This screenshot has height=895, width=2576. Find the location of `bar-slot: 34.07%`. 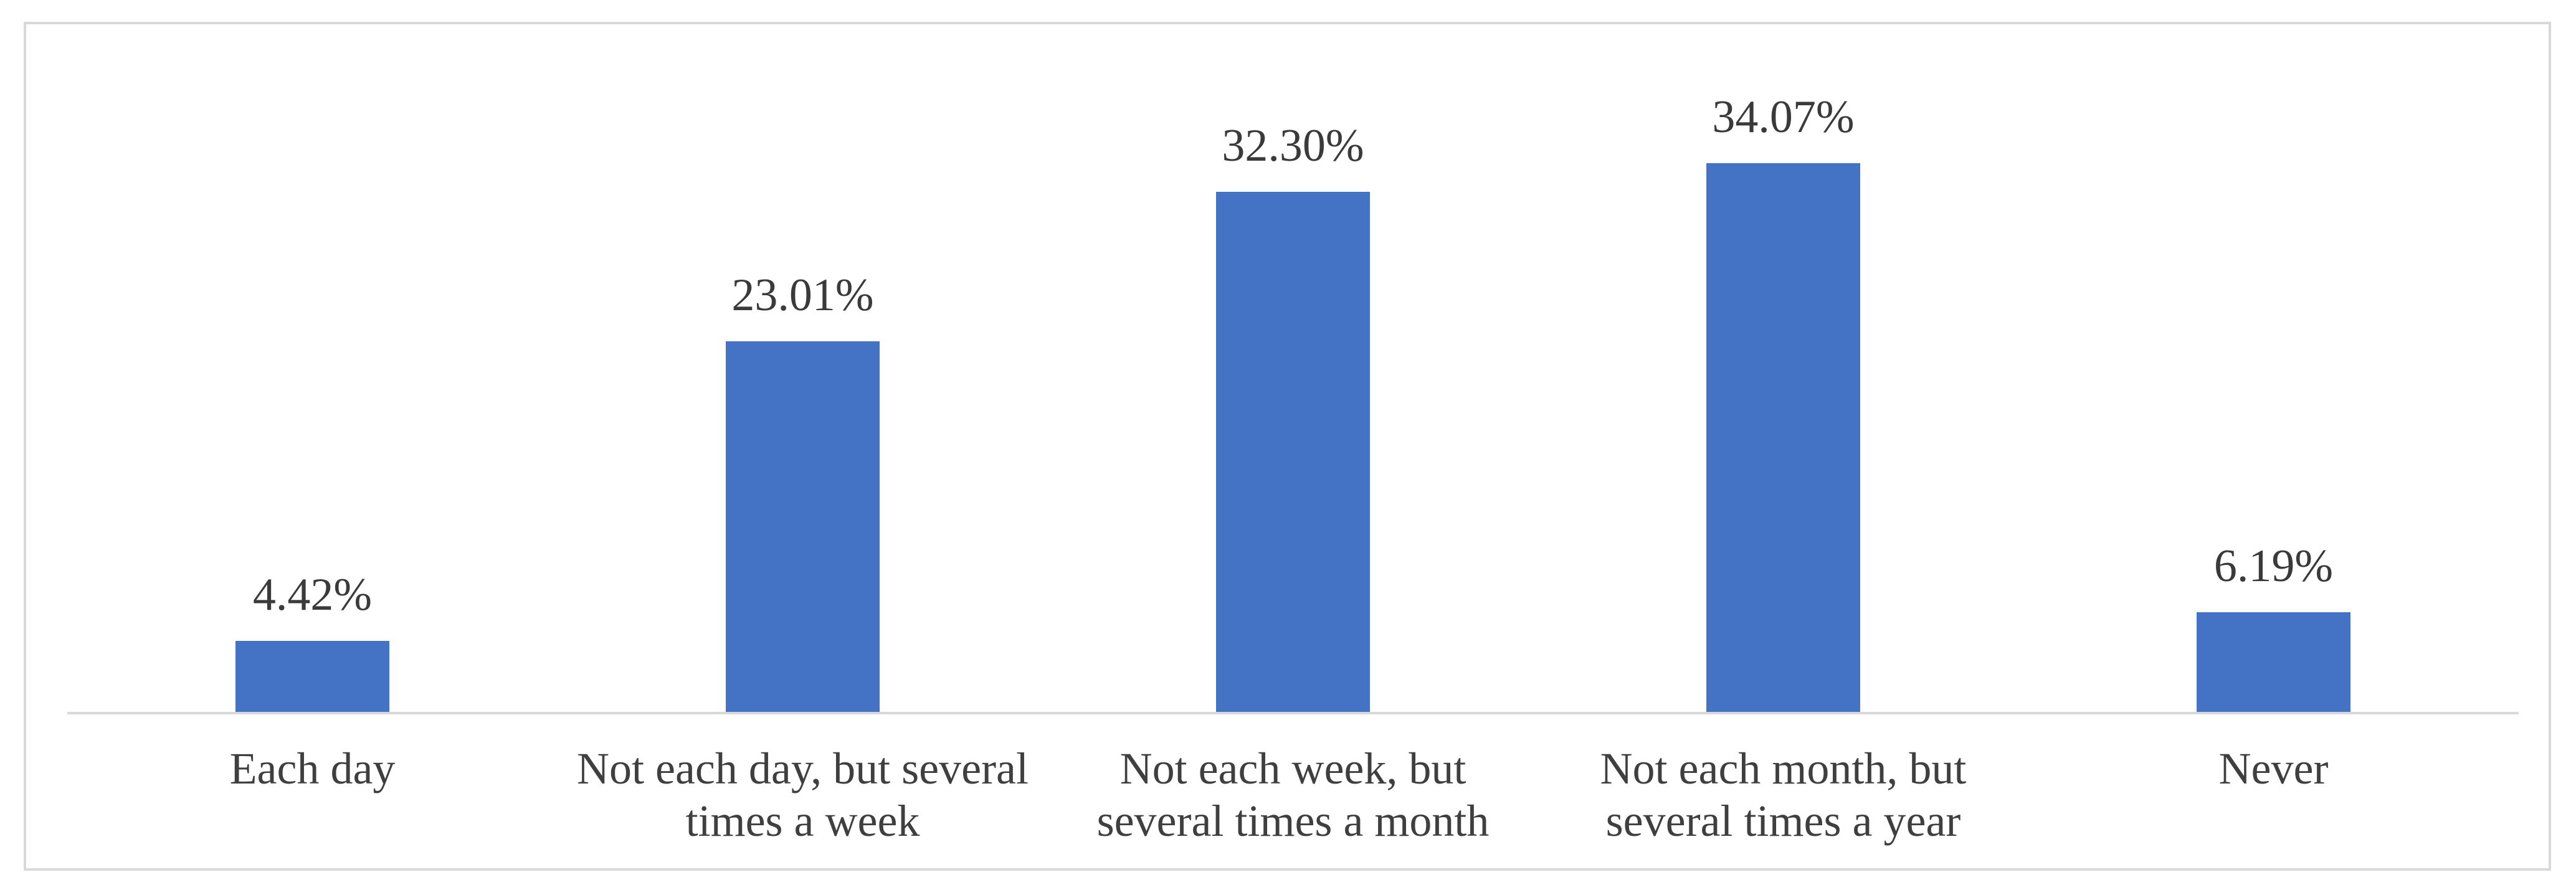

bar-slot: 34.07% is located at coordinates (1783, 390).